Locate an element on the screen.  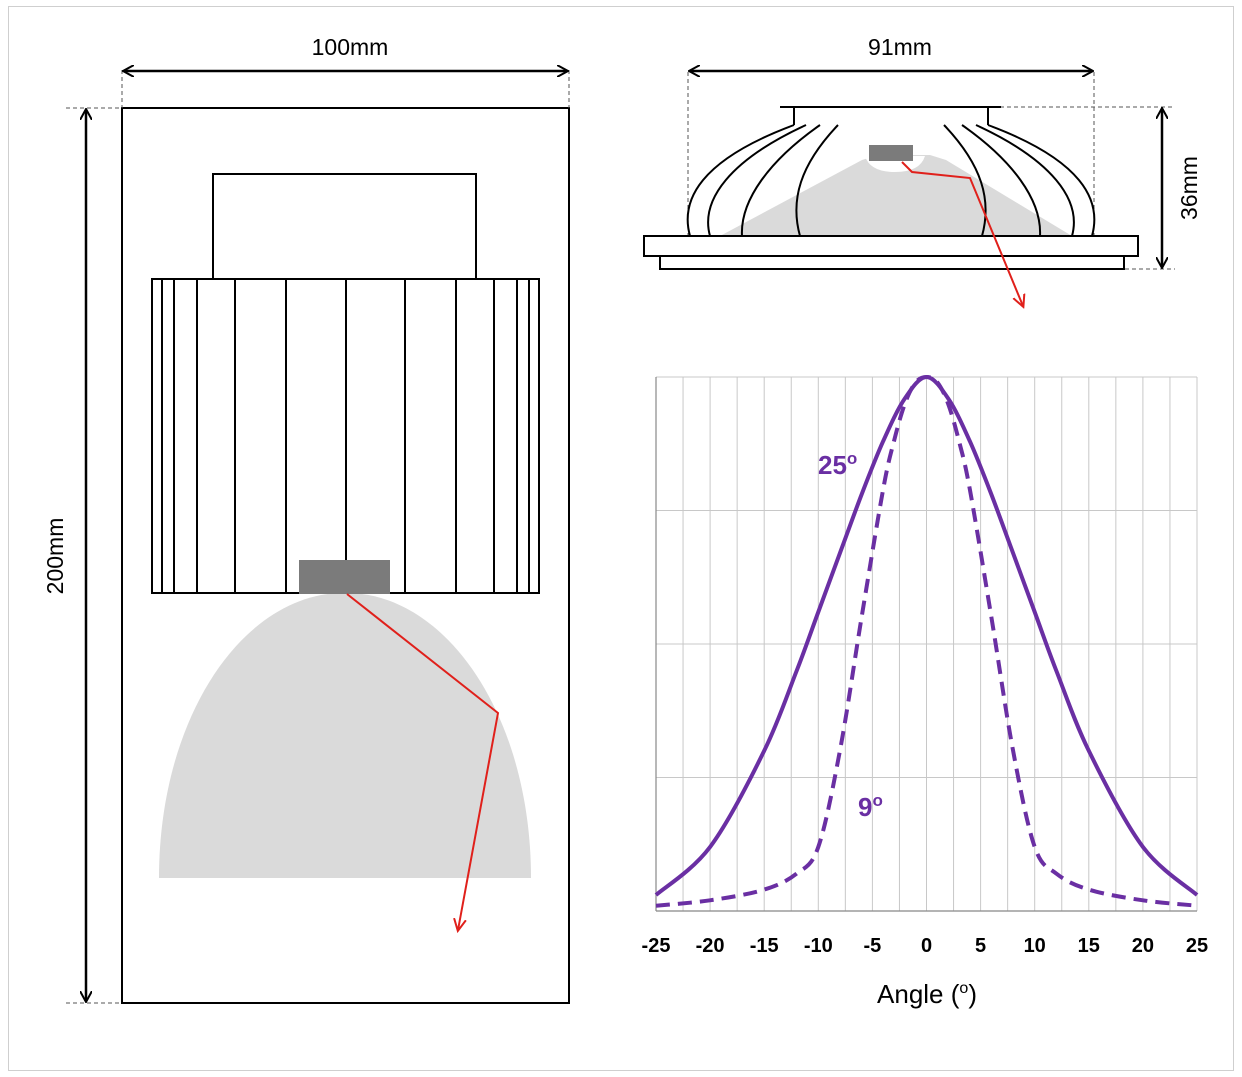
tir-led-chip is located at coordinates (891, 153).